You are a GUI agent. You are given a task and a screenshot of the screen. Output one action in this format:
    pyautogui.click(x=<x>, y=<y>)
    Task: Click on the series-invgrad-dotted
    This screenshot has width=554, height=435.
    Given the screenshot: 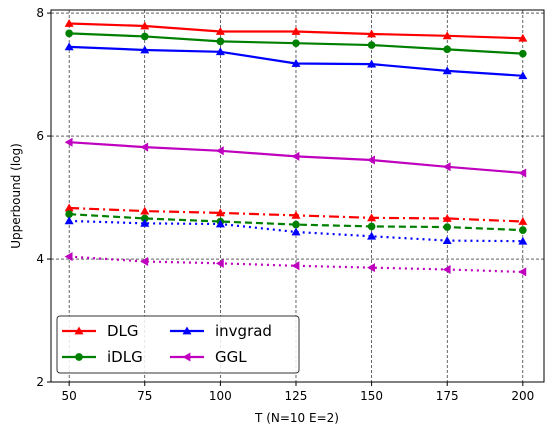 What is the action you would take?
    pyautogui.click(x=296, y=230)
    